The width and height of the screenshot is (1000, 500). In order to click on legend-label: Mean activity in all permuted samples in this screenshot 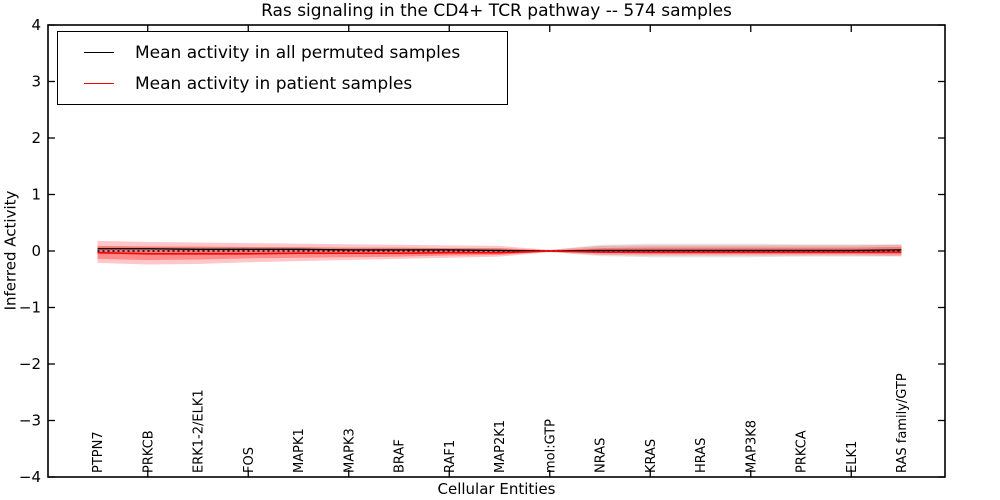, I will do `click(298, 52)`.